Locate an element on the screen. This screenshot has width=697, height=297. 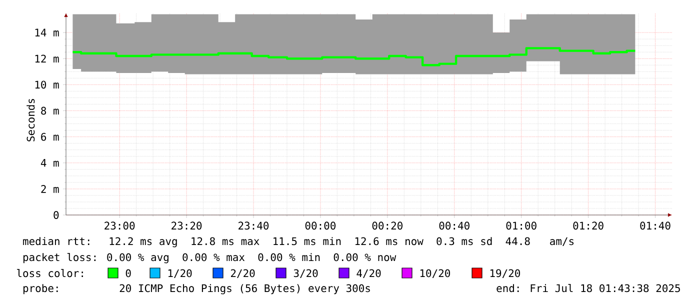
x-tick-label: 01:00 is located at coordinates (521, 226).